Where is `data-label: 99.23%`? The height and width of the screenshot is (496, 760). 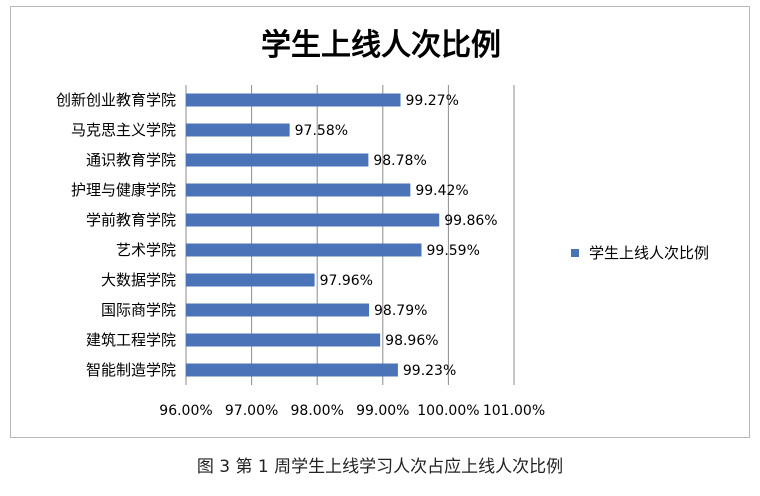 data-label: 99.23% is located at coordinates (429, 371).